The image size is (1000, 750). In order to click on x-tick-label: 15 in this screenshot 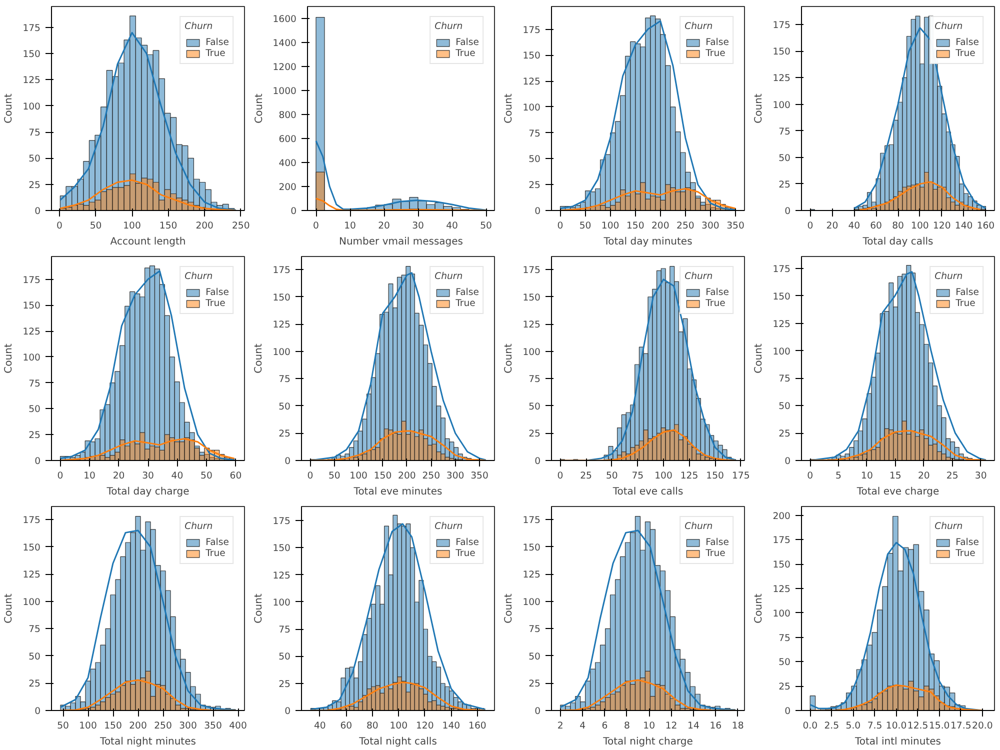, I will do `click(896, 476)`.